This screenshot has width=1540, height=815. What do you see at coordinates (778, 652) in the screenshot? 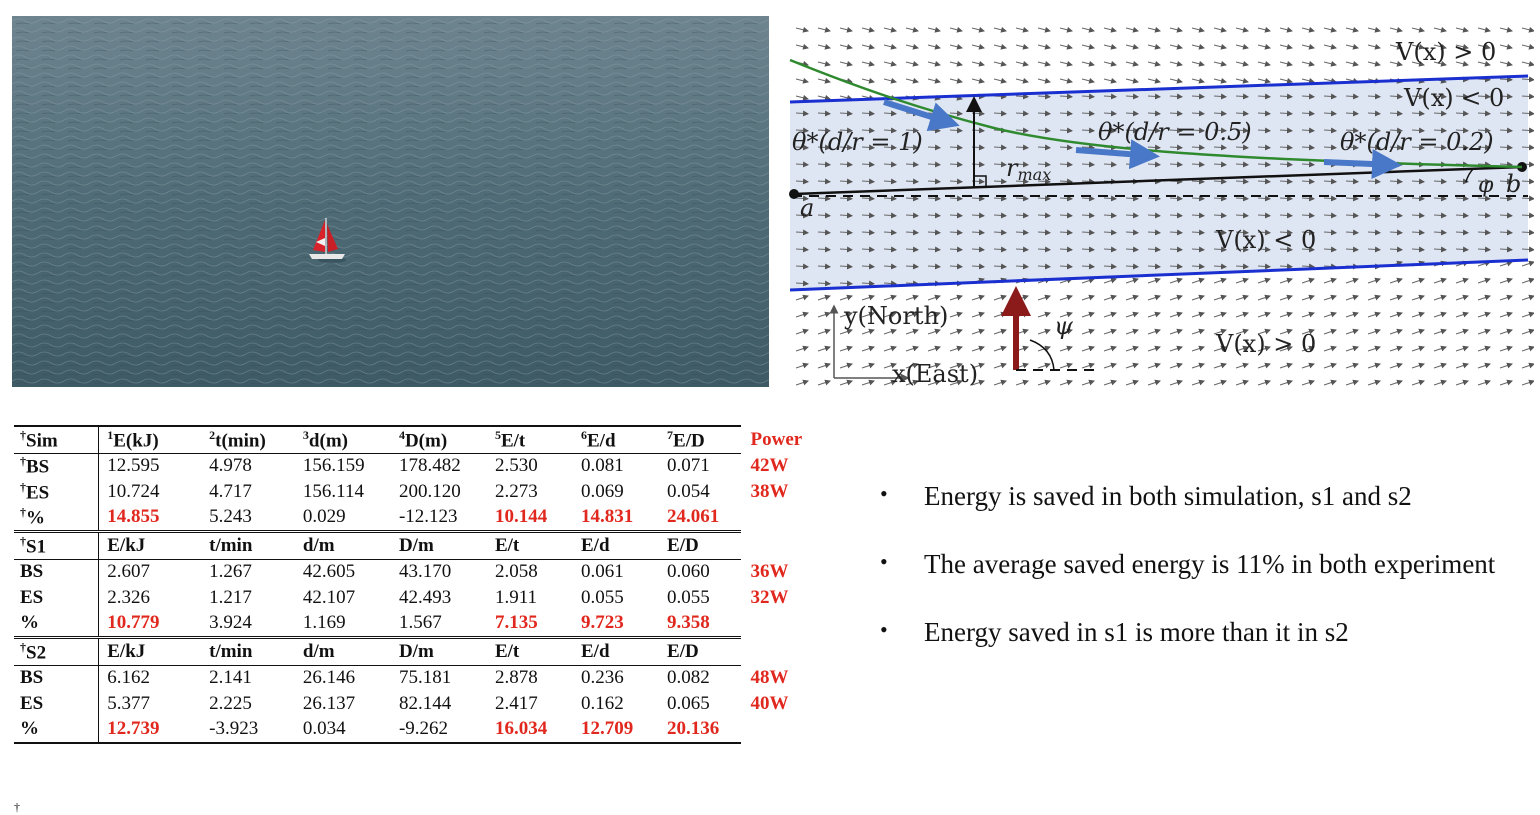
I see `empty-cell` at bounding box center [778, 652].